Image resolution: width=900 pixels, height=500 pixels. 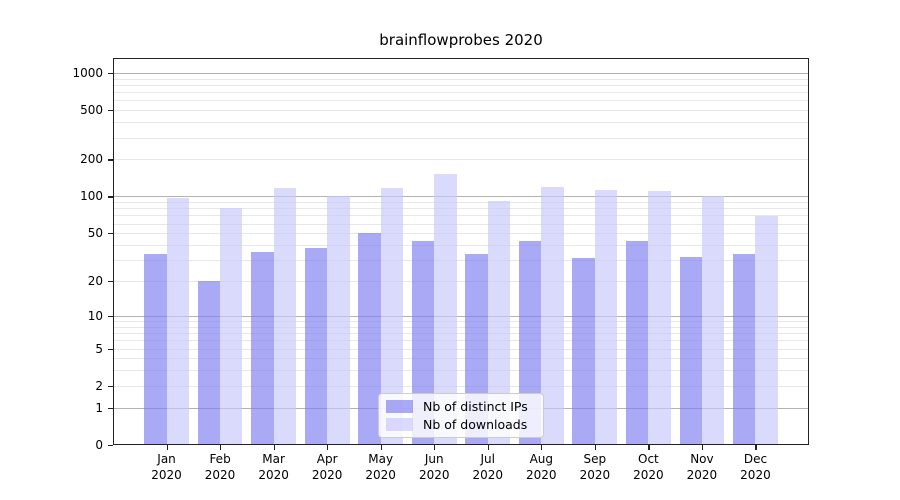 I want to click on x-tick-mark-may, so click(x=381, y=447).